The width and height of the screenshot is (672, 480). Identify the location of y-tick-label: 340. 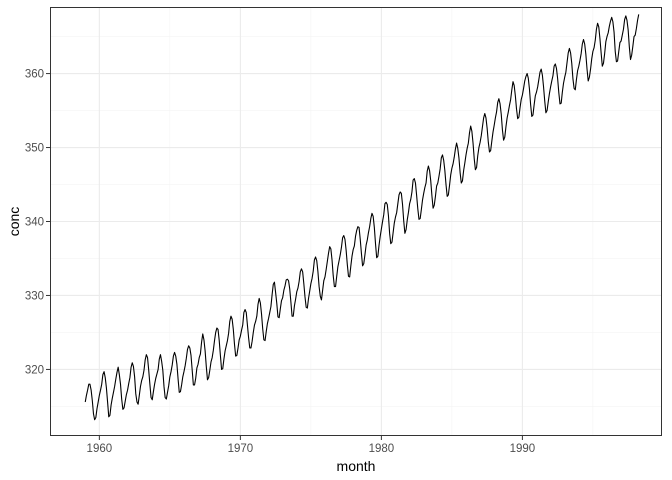
(34, 223).